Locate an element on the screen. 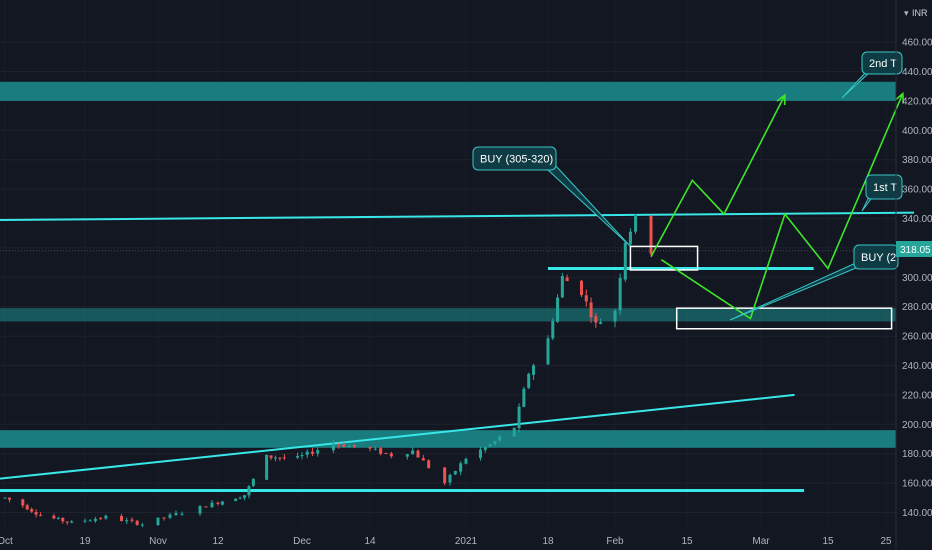 This screenshot has width=932, height=550. callout-text: 2nd T is located at coordinates (883, 64).